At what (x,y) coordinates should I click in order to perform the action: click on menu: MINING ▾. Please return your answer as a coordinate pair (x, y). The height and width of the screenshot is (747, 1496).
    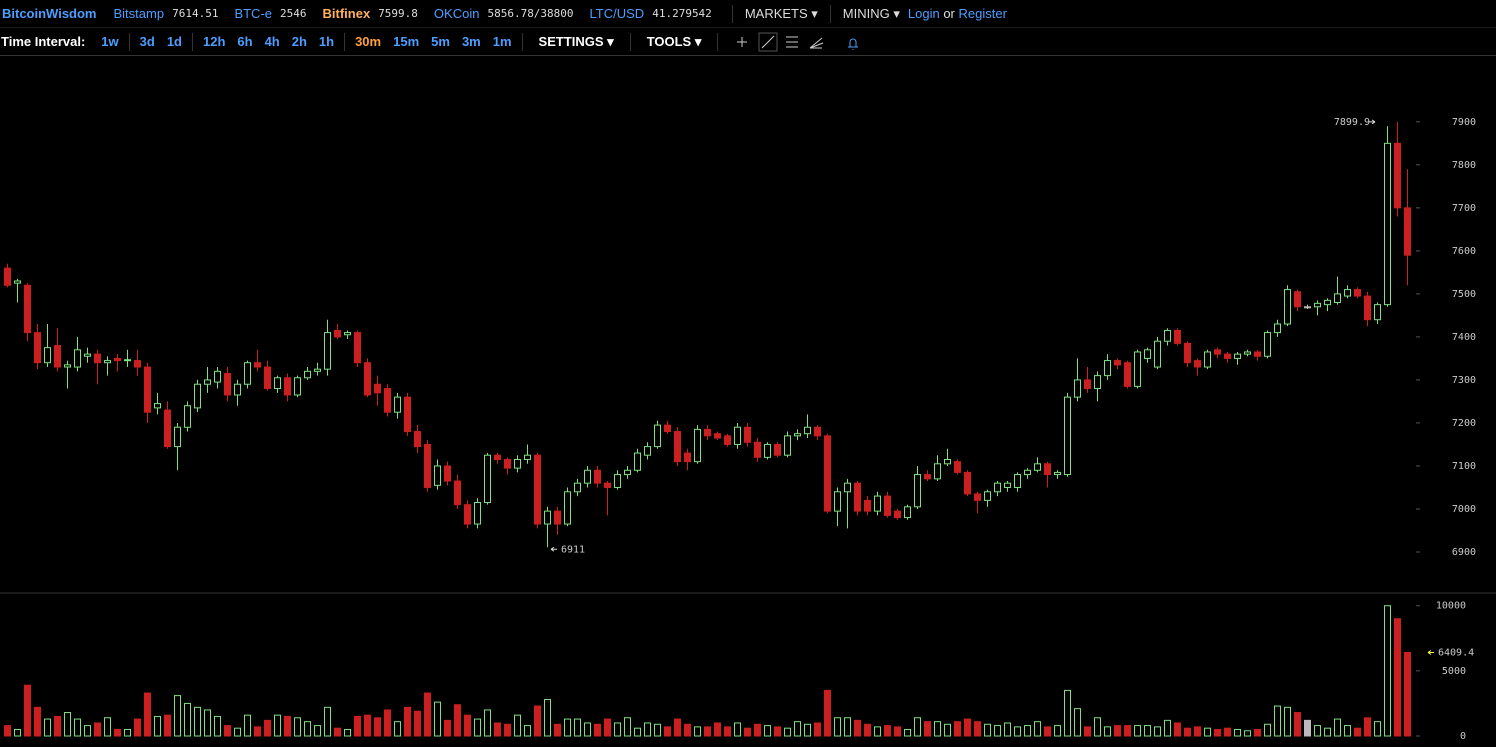
    Looking at the image, I should click on (871, 13).